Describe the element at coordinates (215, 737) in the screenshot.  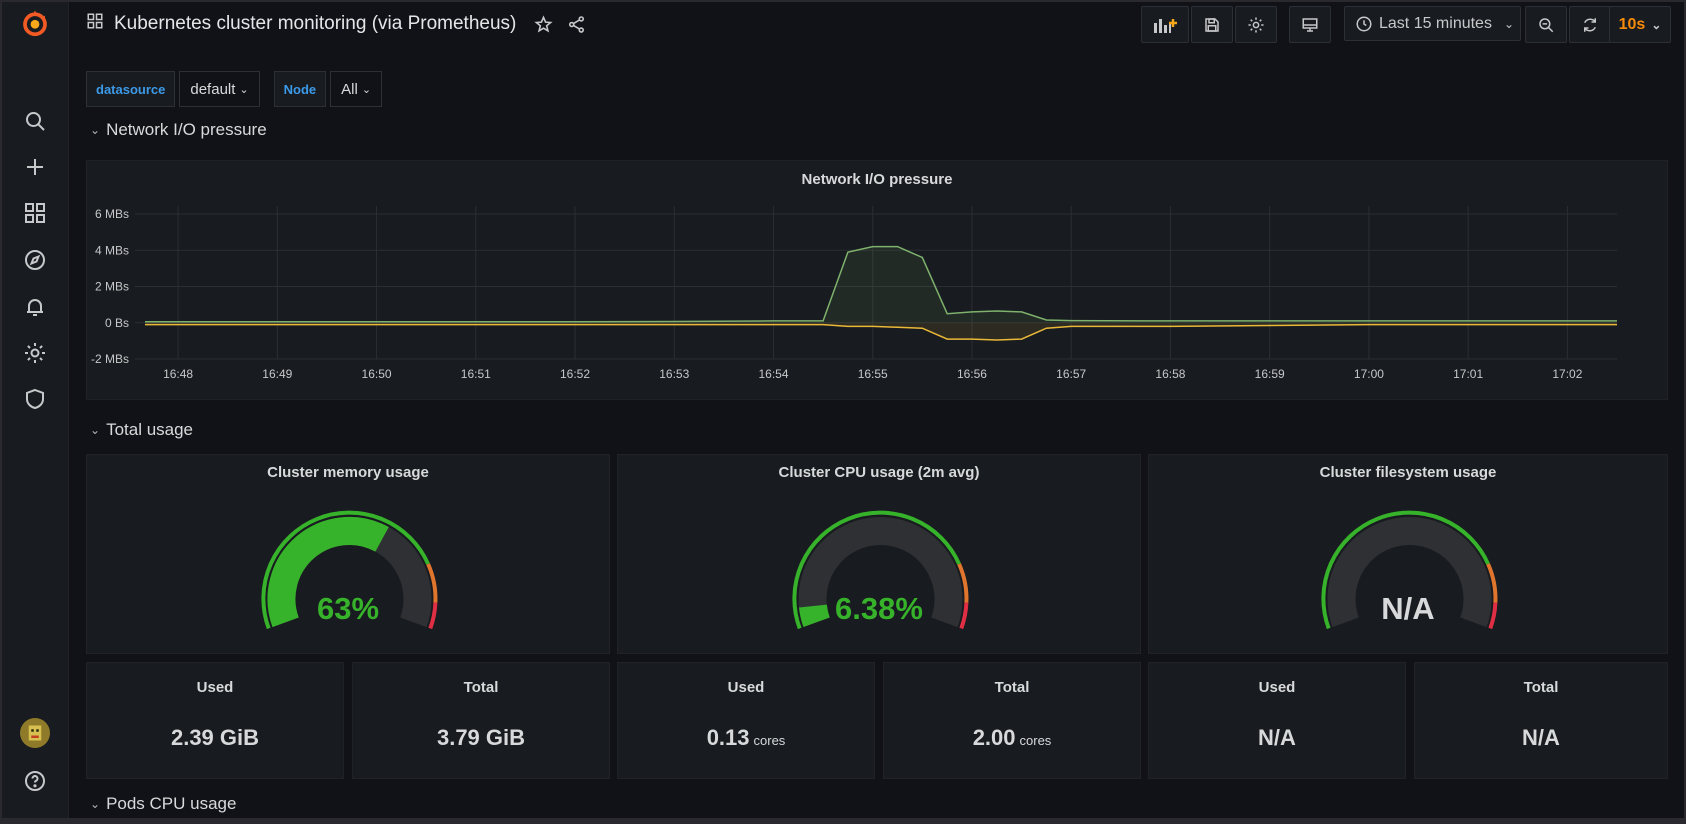
I see `stat-number: 2.39 GiB` at that location.